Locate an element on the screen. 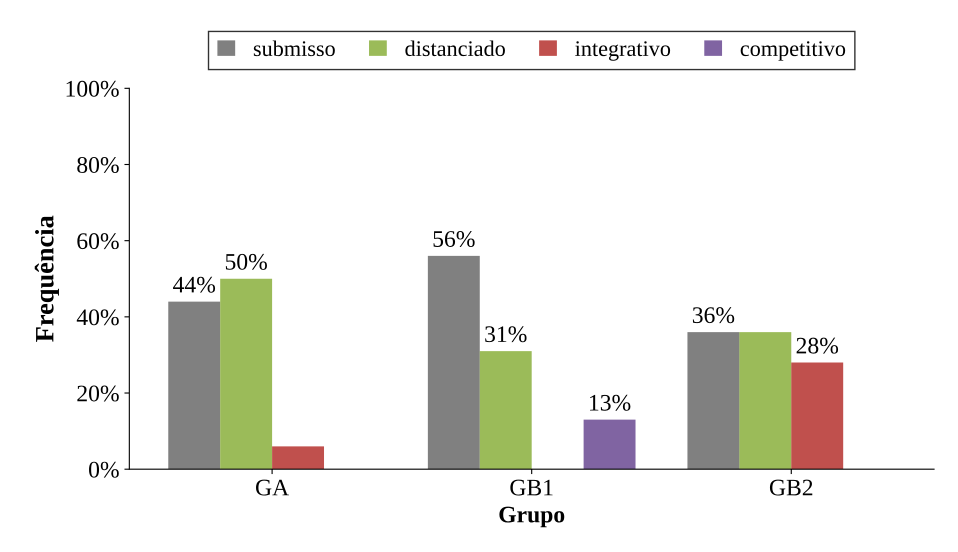  y-tick-label: 0% is located at coordinates (104, 470).